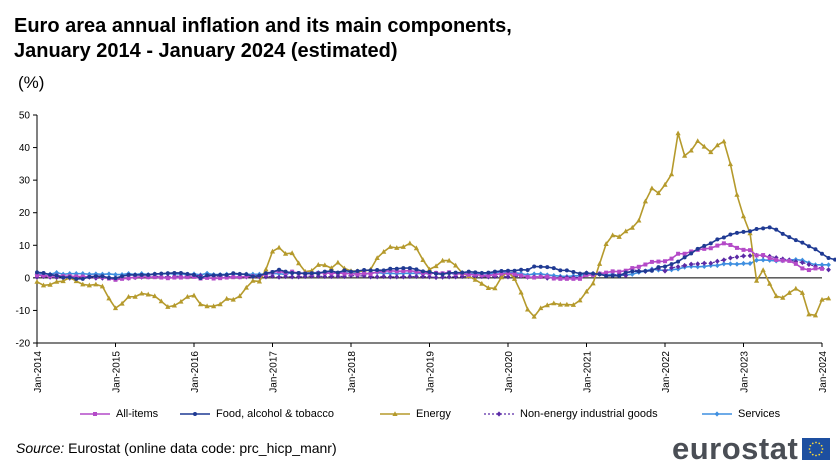 Image resolution: width=836 pixels, height=472 pixels. What do you see at coordinates (195, 372) in the screenshot?
I see `x-tick-label: Jan-2016` at bounding box center [195, 372].